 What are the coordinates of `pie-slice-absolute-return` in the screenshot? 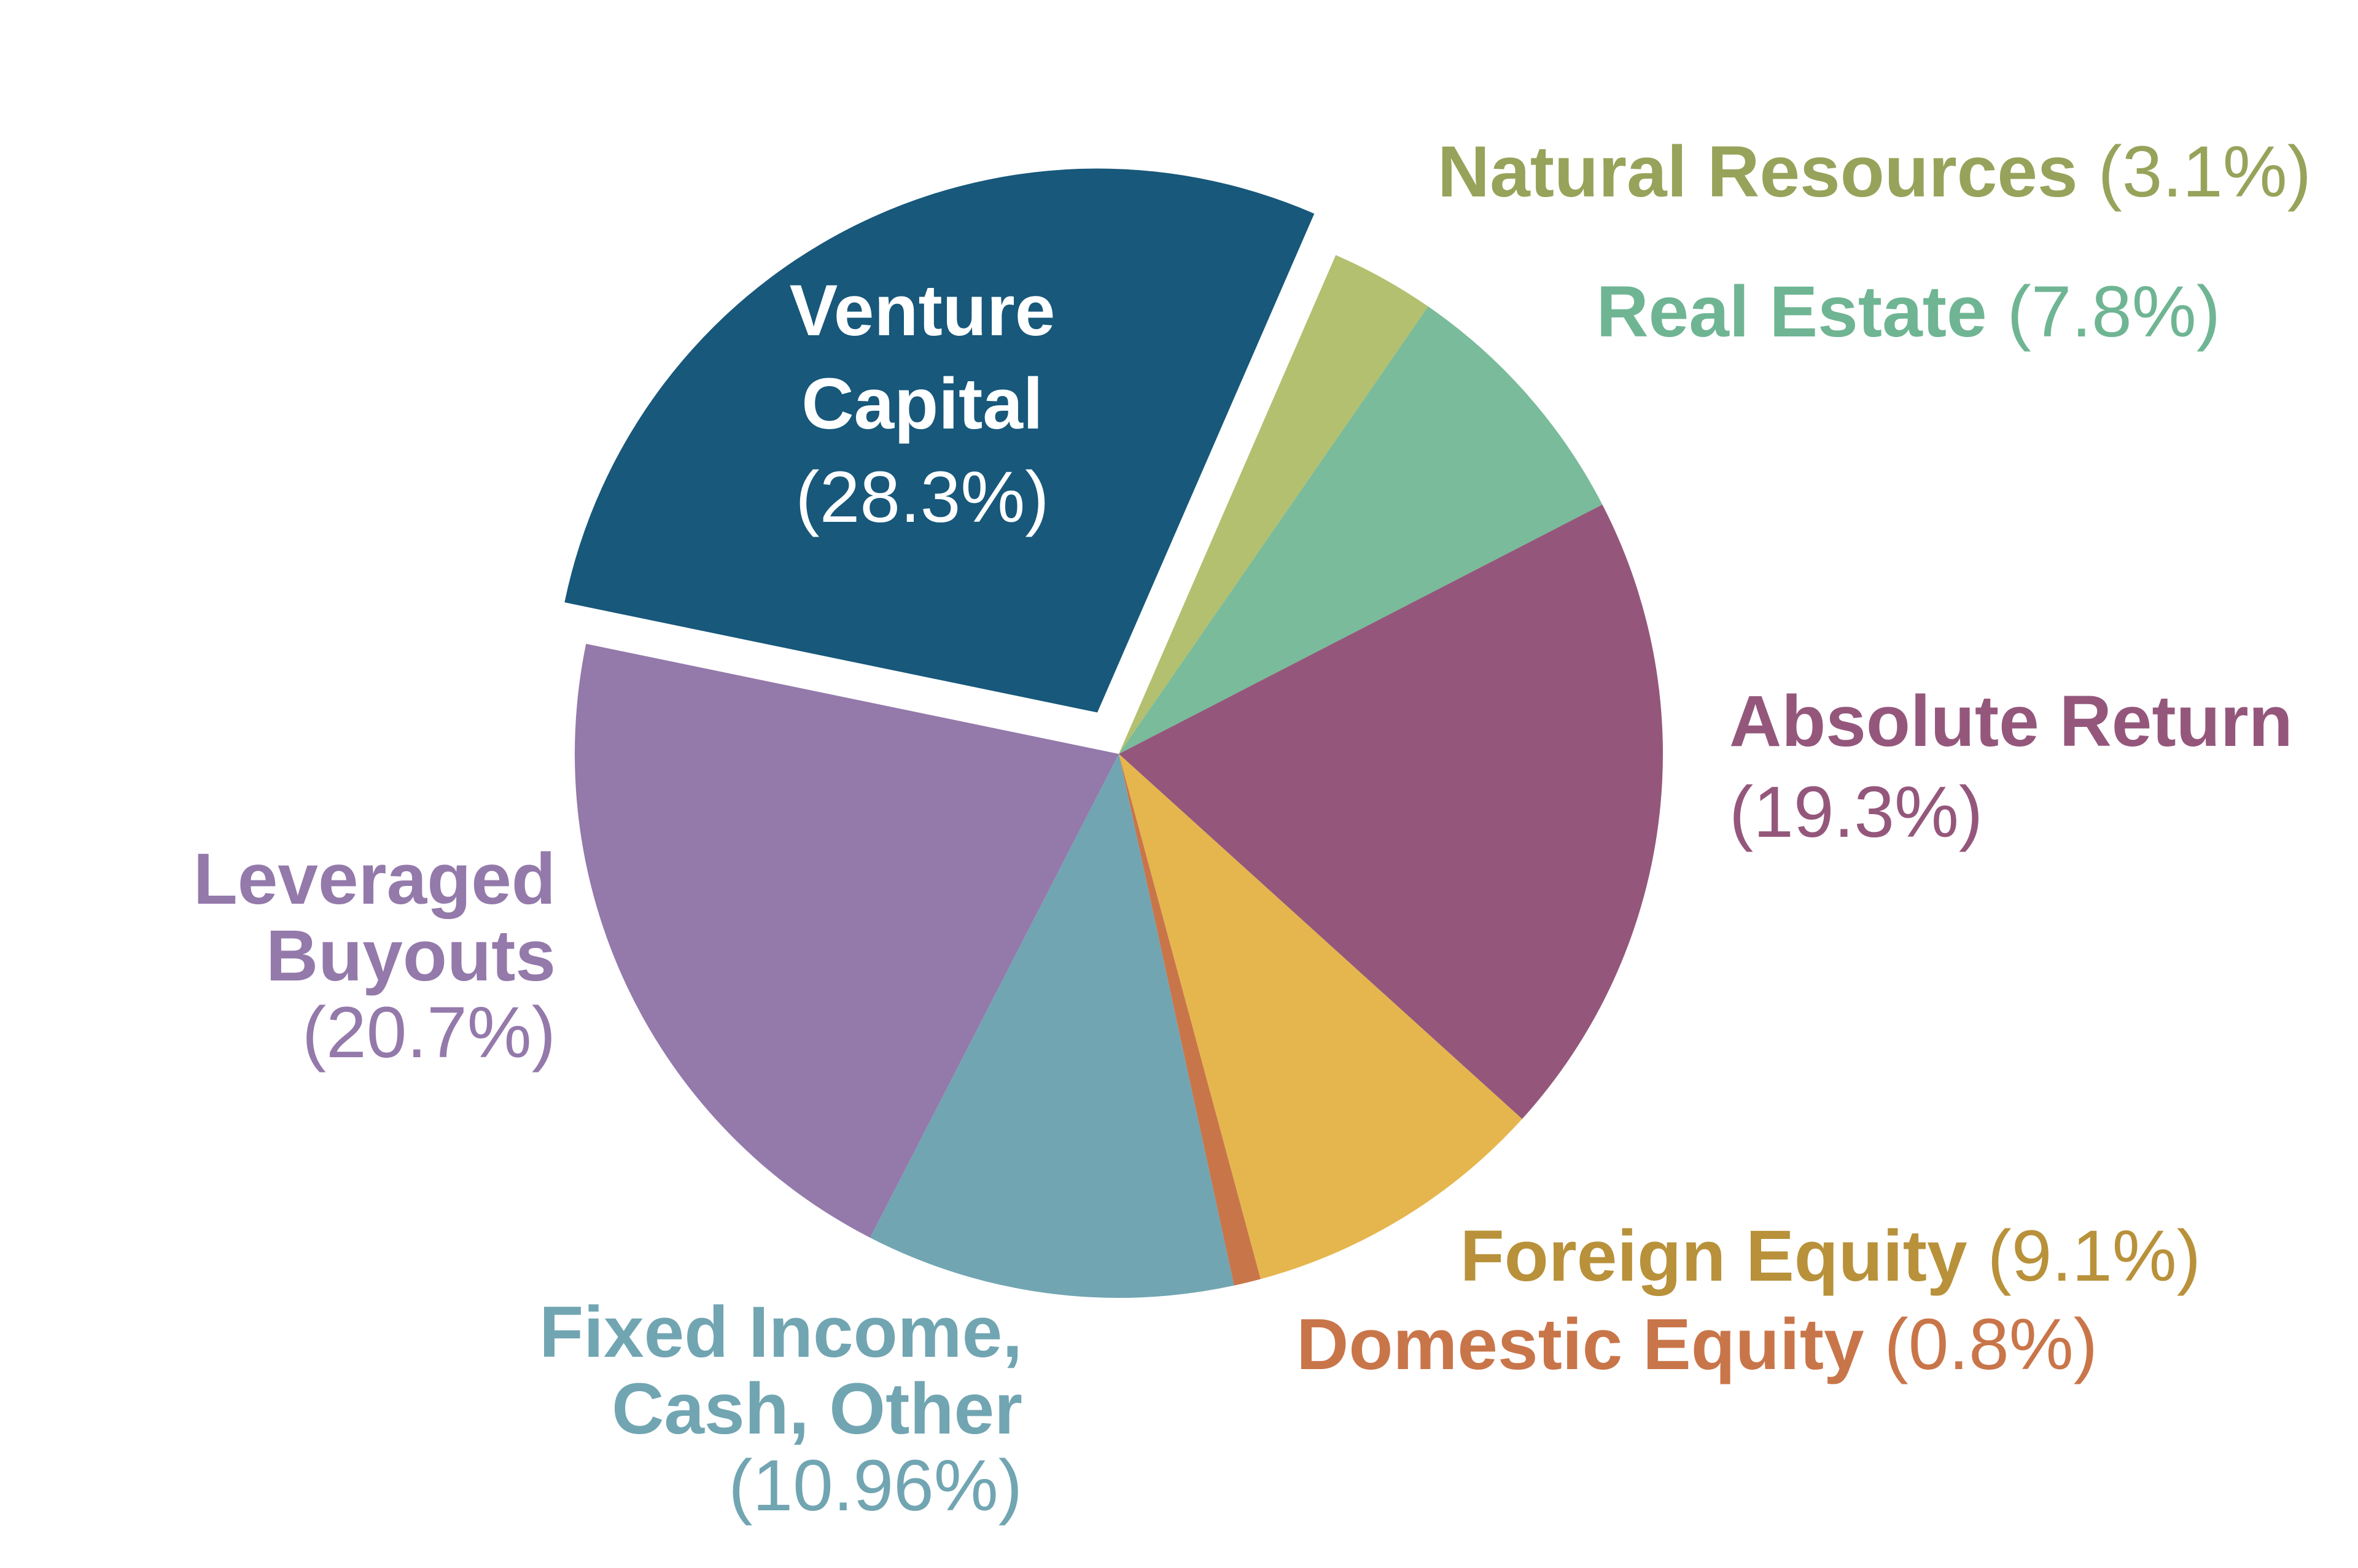 It's located at (1391, 812).